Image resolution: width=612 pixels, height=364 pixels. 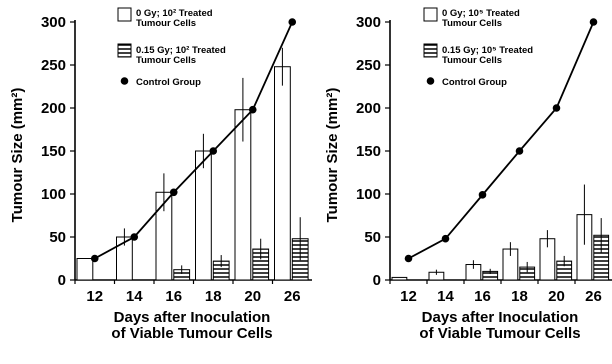 I want to click on legend-label-hatched: 0.15 Gy; 10⁵ Treated, so click(x=487, y=50).